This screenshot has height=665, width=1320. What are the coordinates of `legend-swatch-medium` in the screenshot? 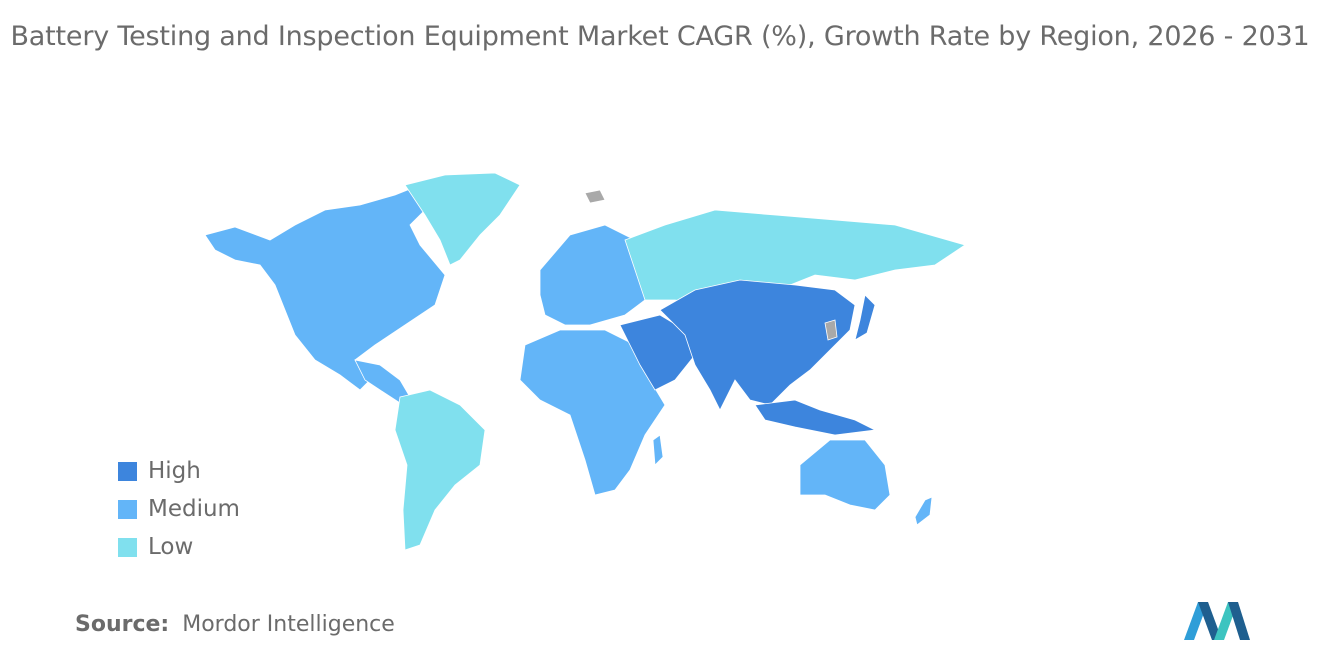 It's located at (127, 509).